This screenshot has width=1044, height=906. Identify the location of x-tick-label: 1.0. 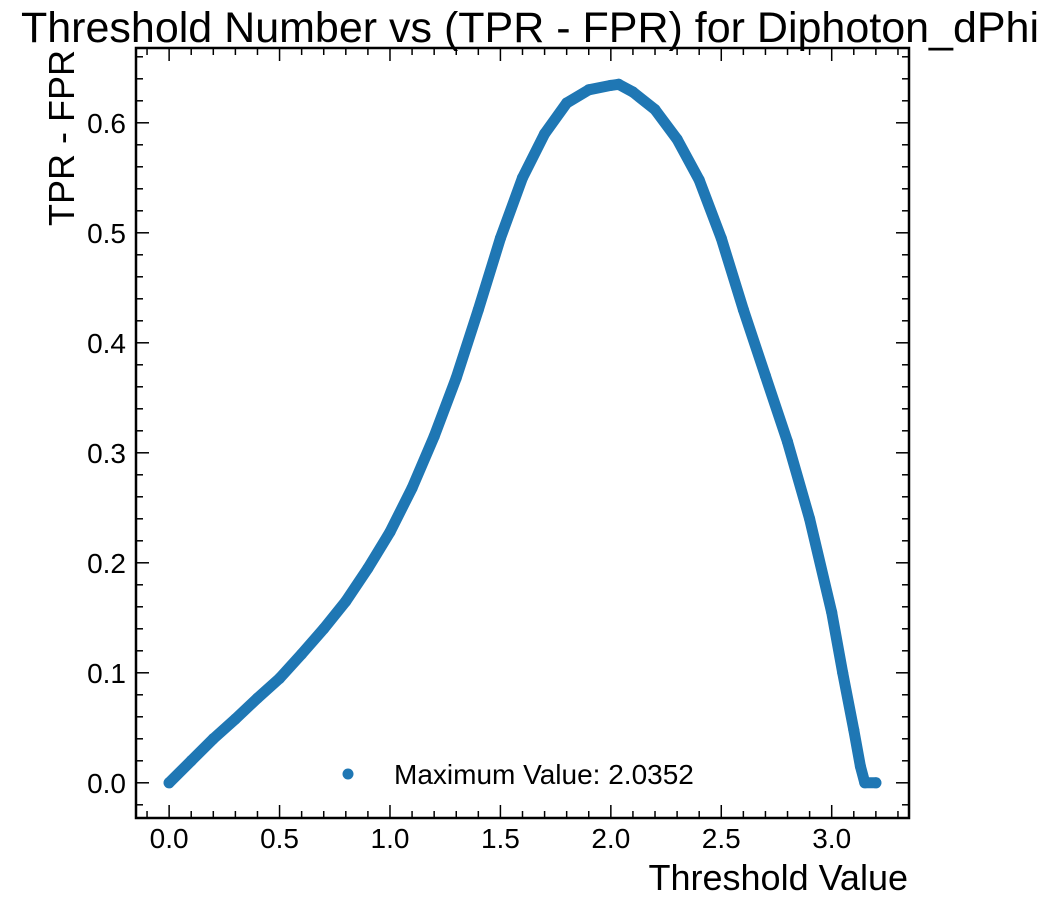
(390, 838).